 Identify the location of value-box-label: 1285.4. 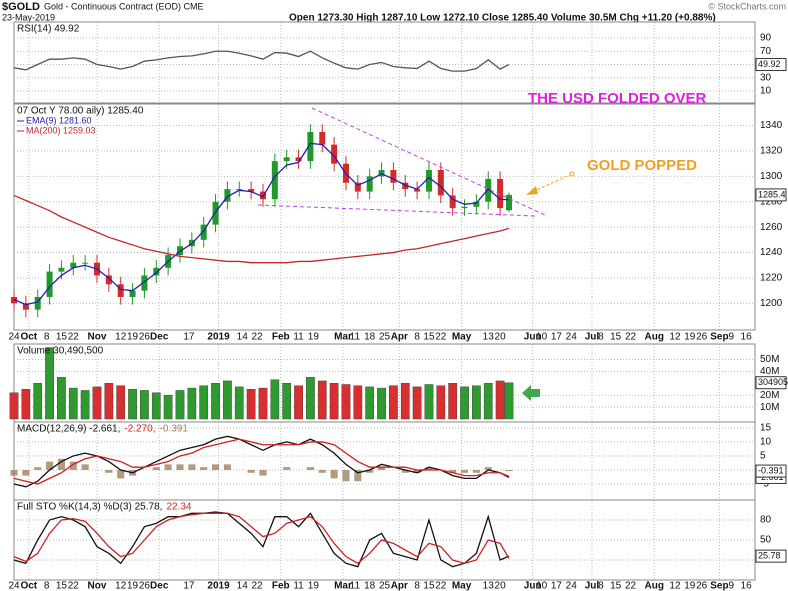
(772, 194).